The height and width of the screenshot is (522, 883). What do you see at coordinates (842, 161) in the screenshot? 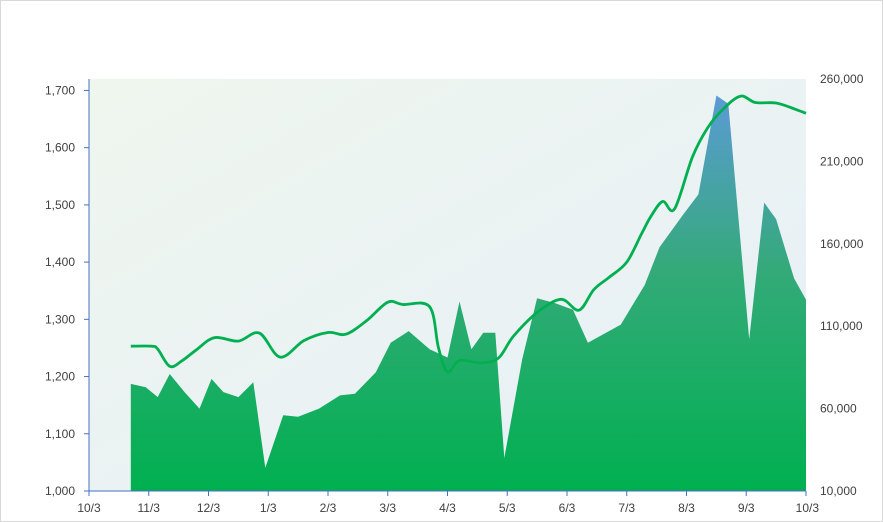
I see `y-right-tick-label: 210,000` at bounding box center [842, 161].